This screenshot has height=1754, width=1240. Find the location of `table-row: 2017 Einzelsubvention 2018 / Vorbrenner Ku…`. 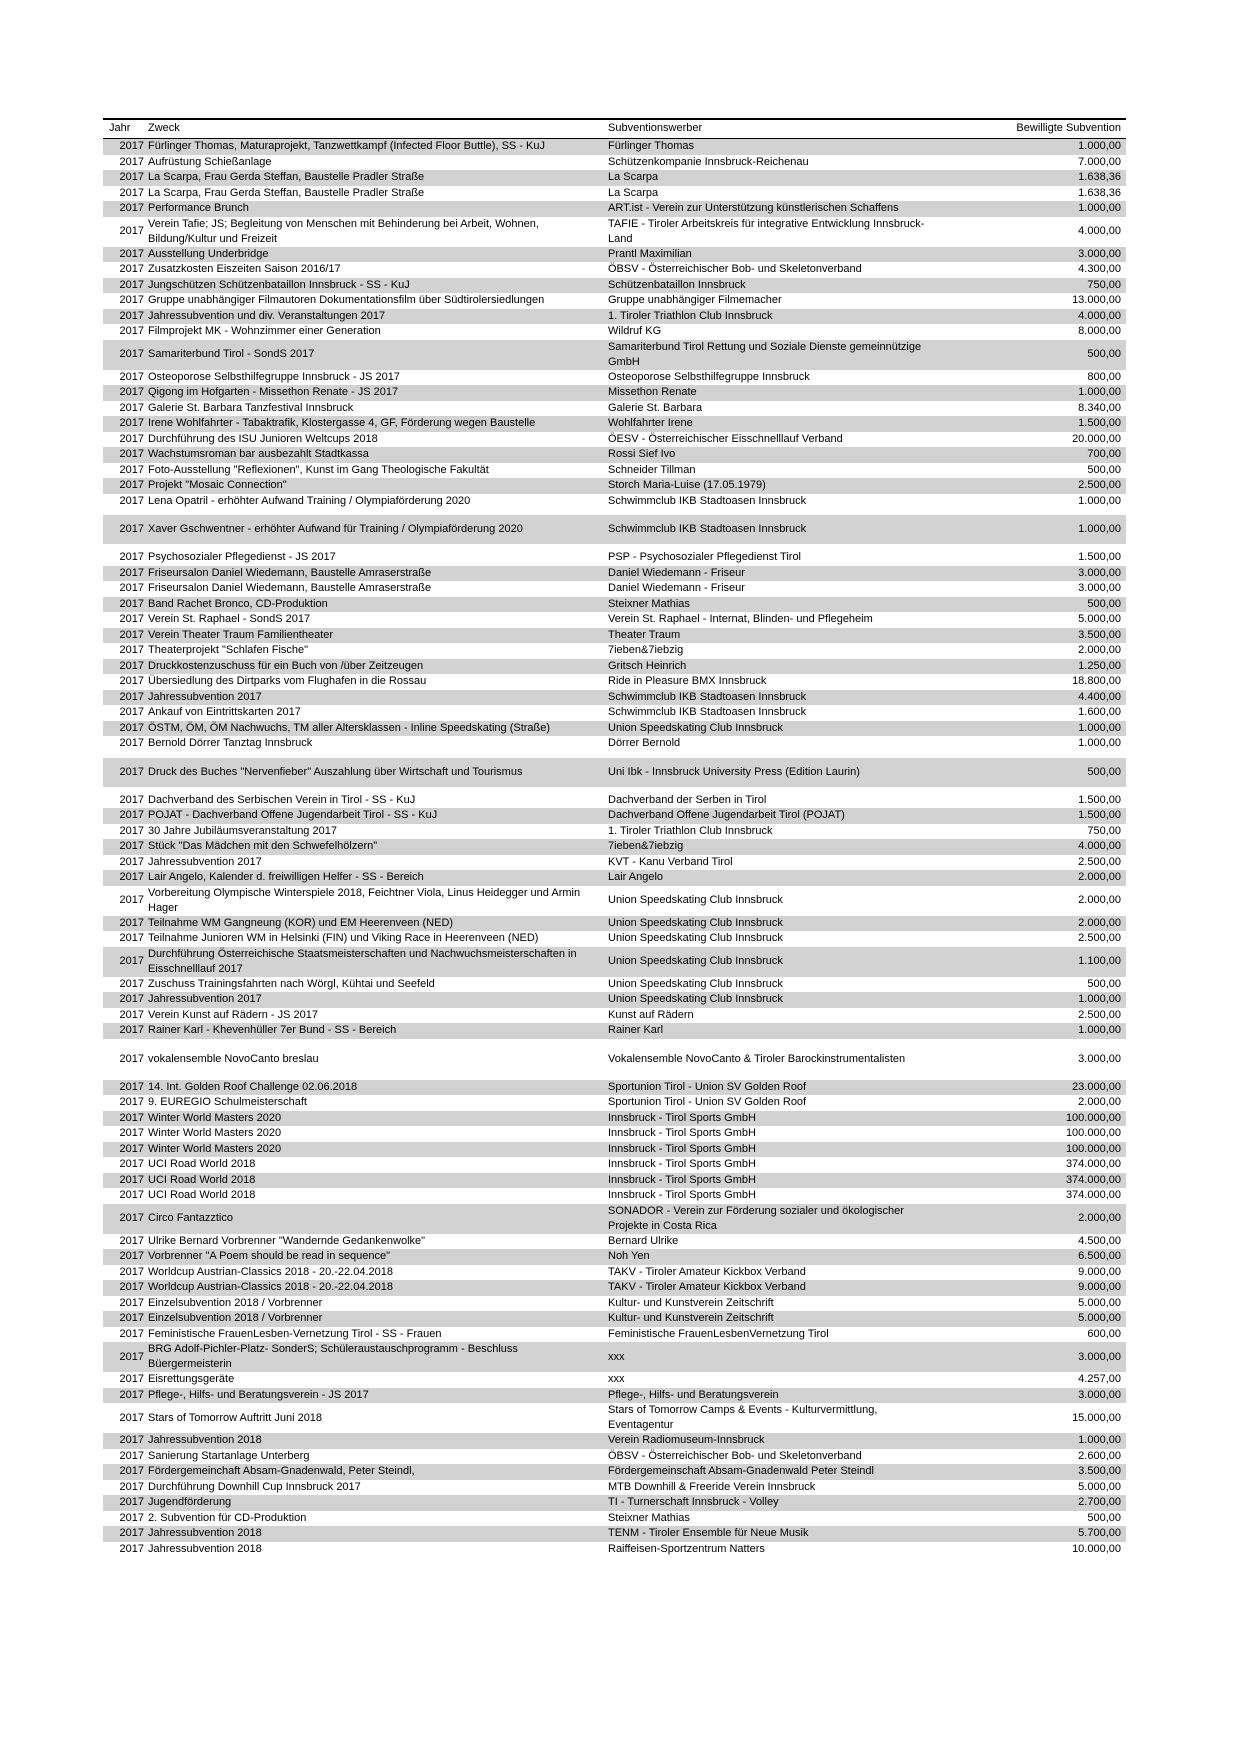

table-row: 2017 Einzelsubvention 2018 / Vorbrenner Ku… is located at coordinates (614, 1319).